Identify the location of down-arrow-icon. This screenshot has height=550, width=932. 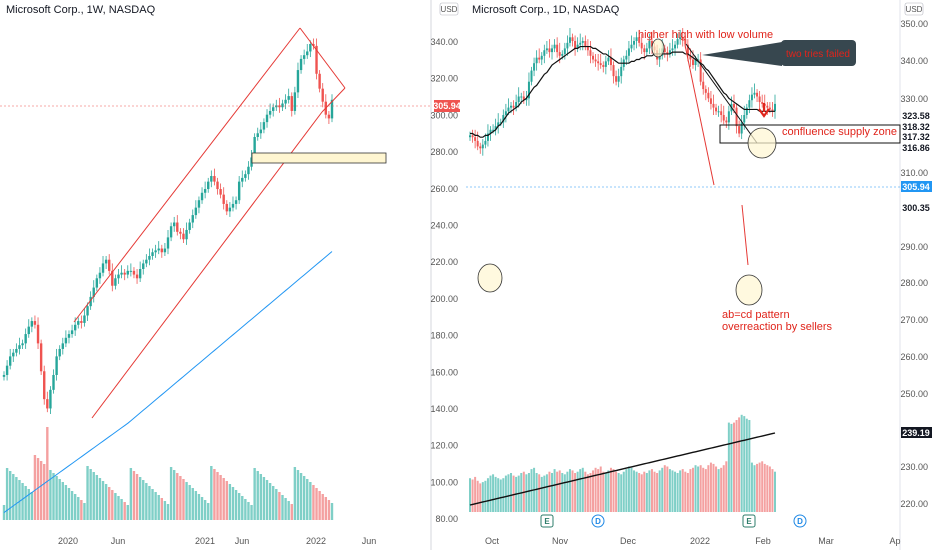
(764, 110).